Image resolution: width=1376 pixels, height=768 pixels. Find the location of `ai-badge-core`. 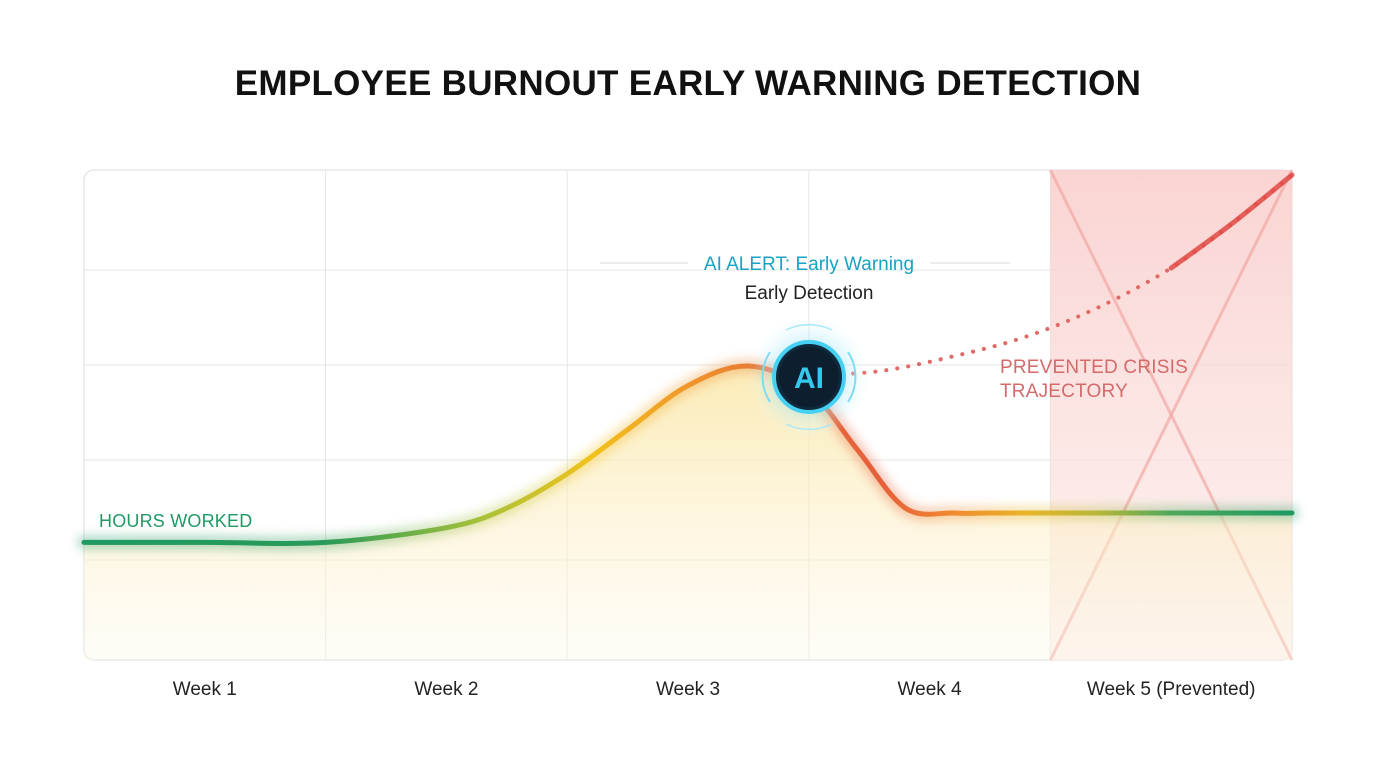

ai-badge-core is located at coordinates (809, 377).